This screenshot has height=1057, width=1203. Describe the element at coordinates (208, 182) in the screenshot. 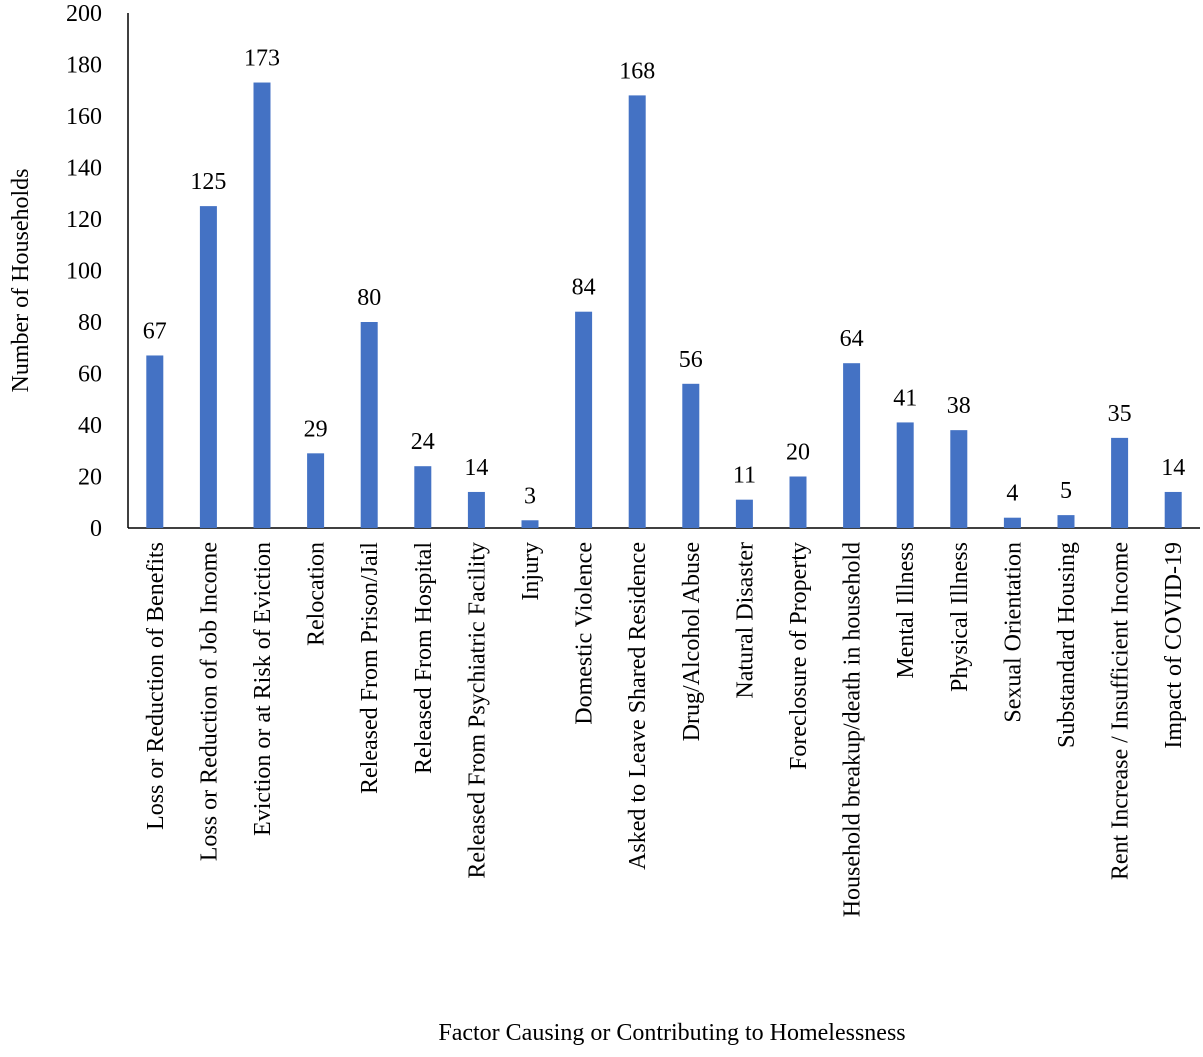

I see `data-label: 125` at that location.